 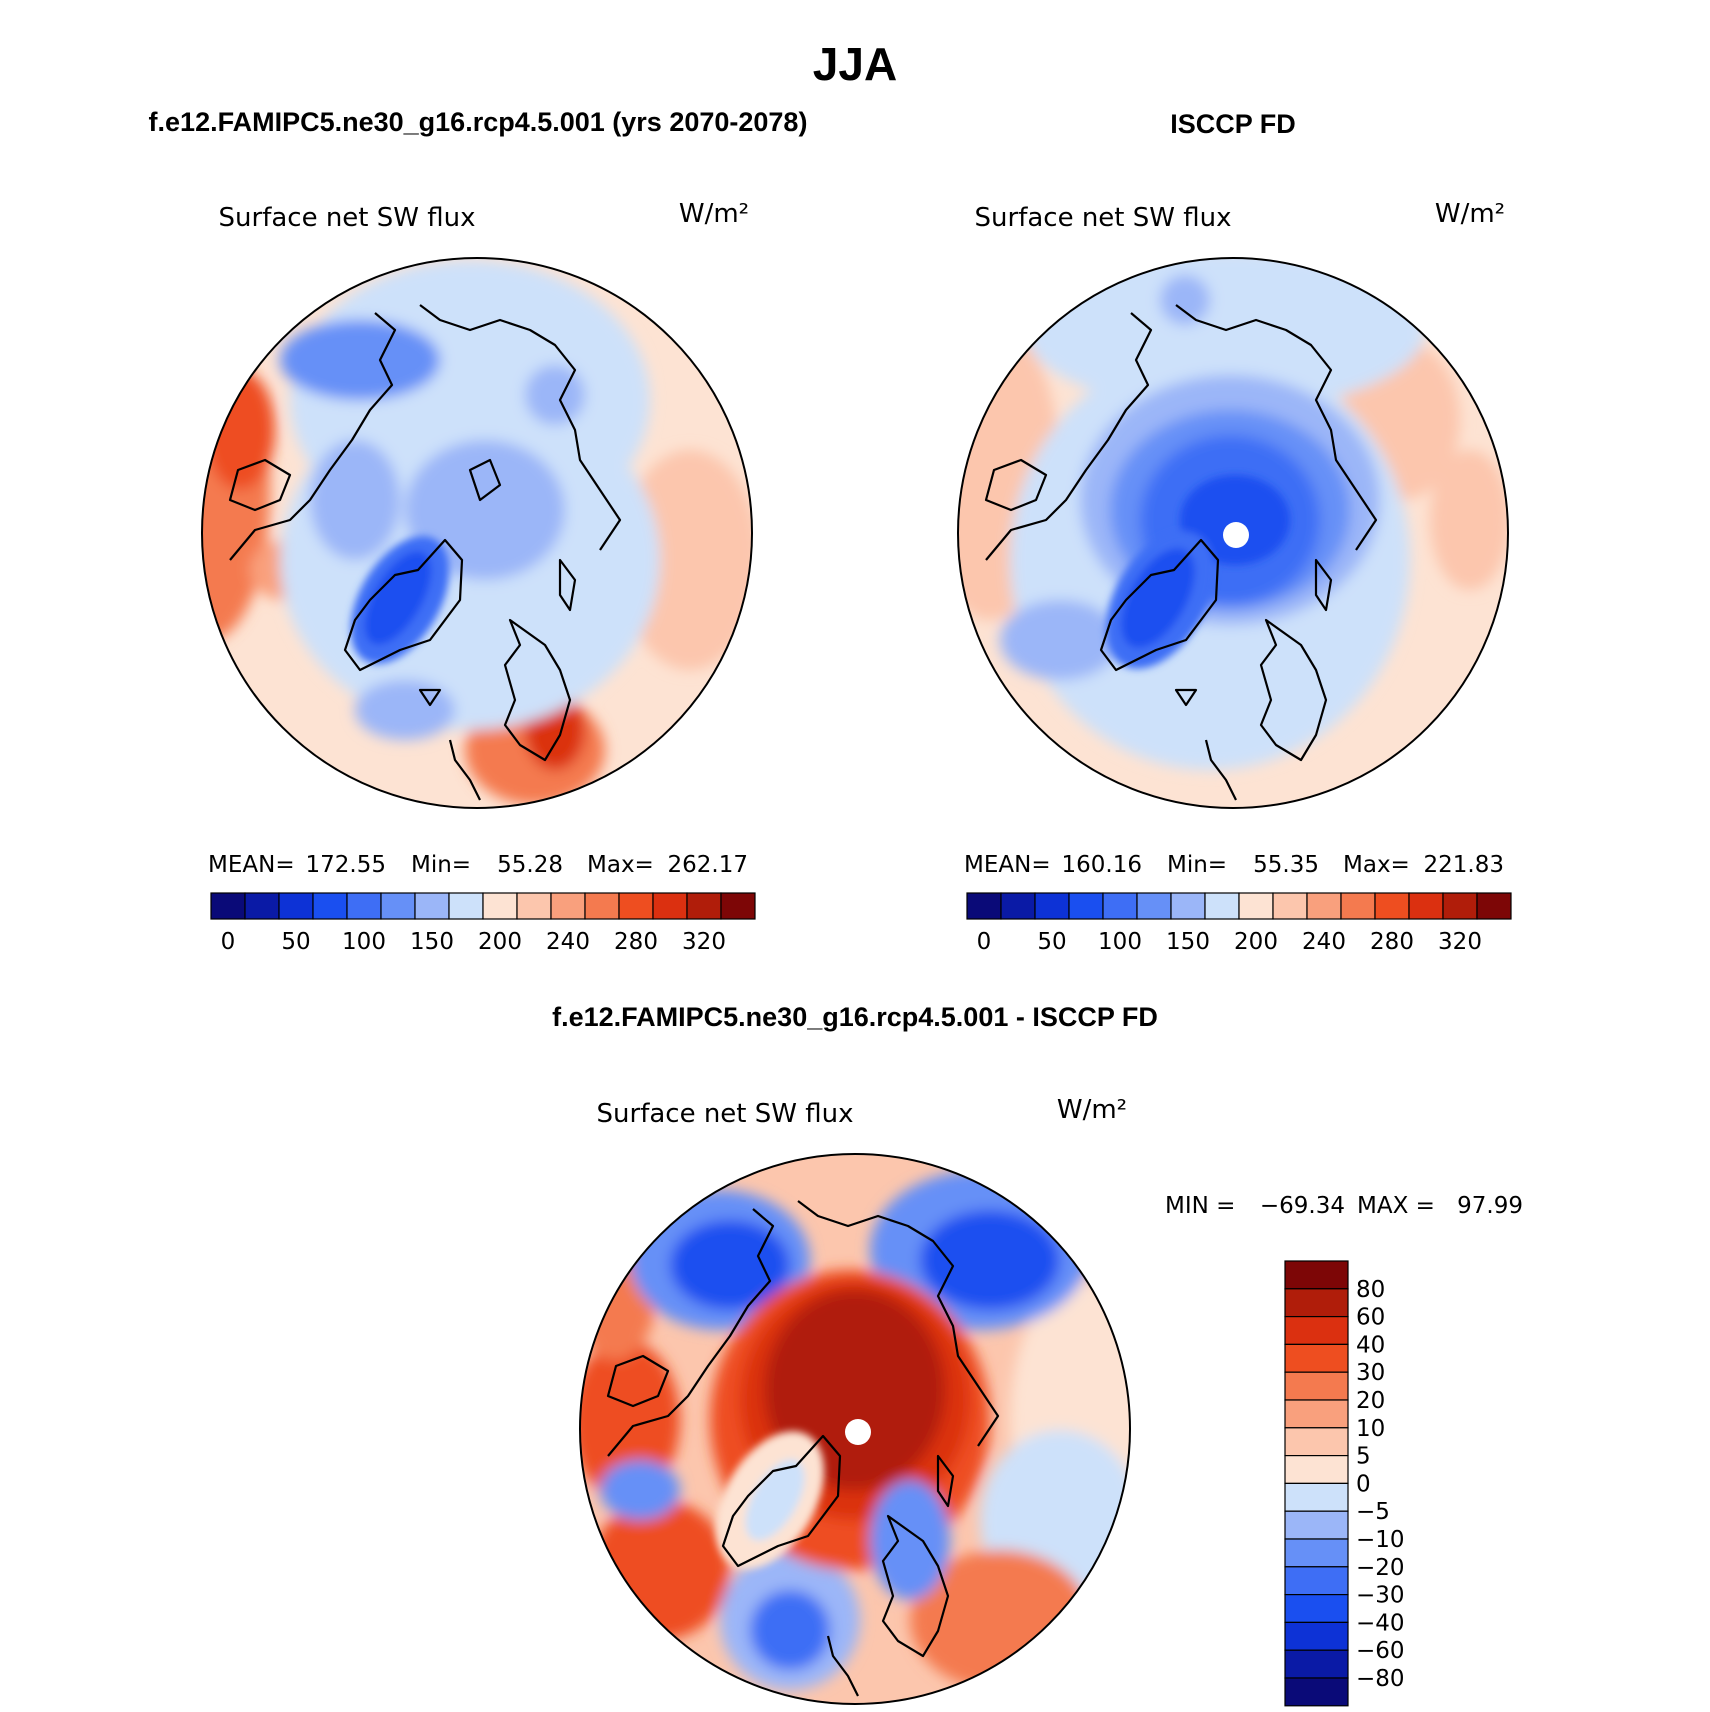 What do you see at coordinates (1376, 865) in the screenshot?
I see `panel-obs-max-label: Max=` at bounding box center [1376, 865].